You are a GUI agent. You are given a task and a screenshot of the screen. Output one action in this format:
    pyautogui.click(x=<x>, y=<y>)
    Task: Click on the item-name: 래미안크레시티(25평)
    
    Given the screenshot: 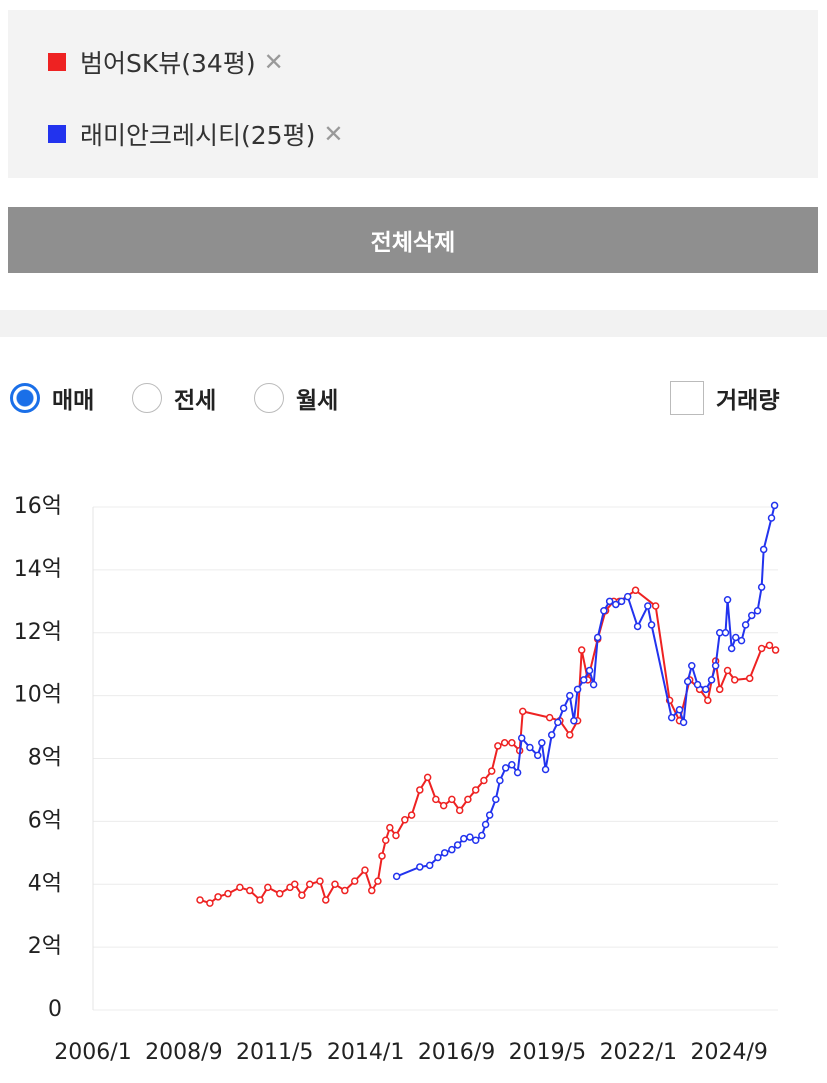 What is the action you would take?
    pyautogui.click(x=198, y=135)
    